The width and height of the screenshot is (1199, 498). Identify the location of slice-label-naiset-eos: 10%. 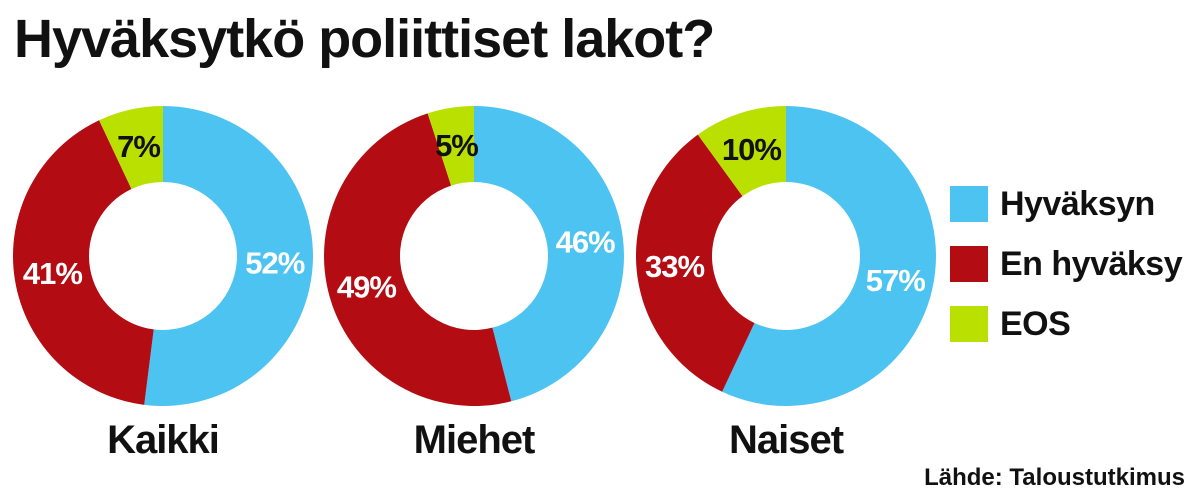
(751, 149).